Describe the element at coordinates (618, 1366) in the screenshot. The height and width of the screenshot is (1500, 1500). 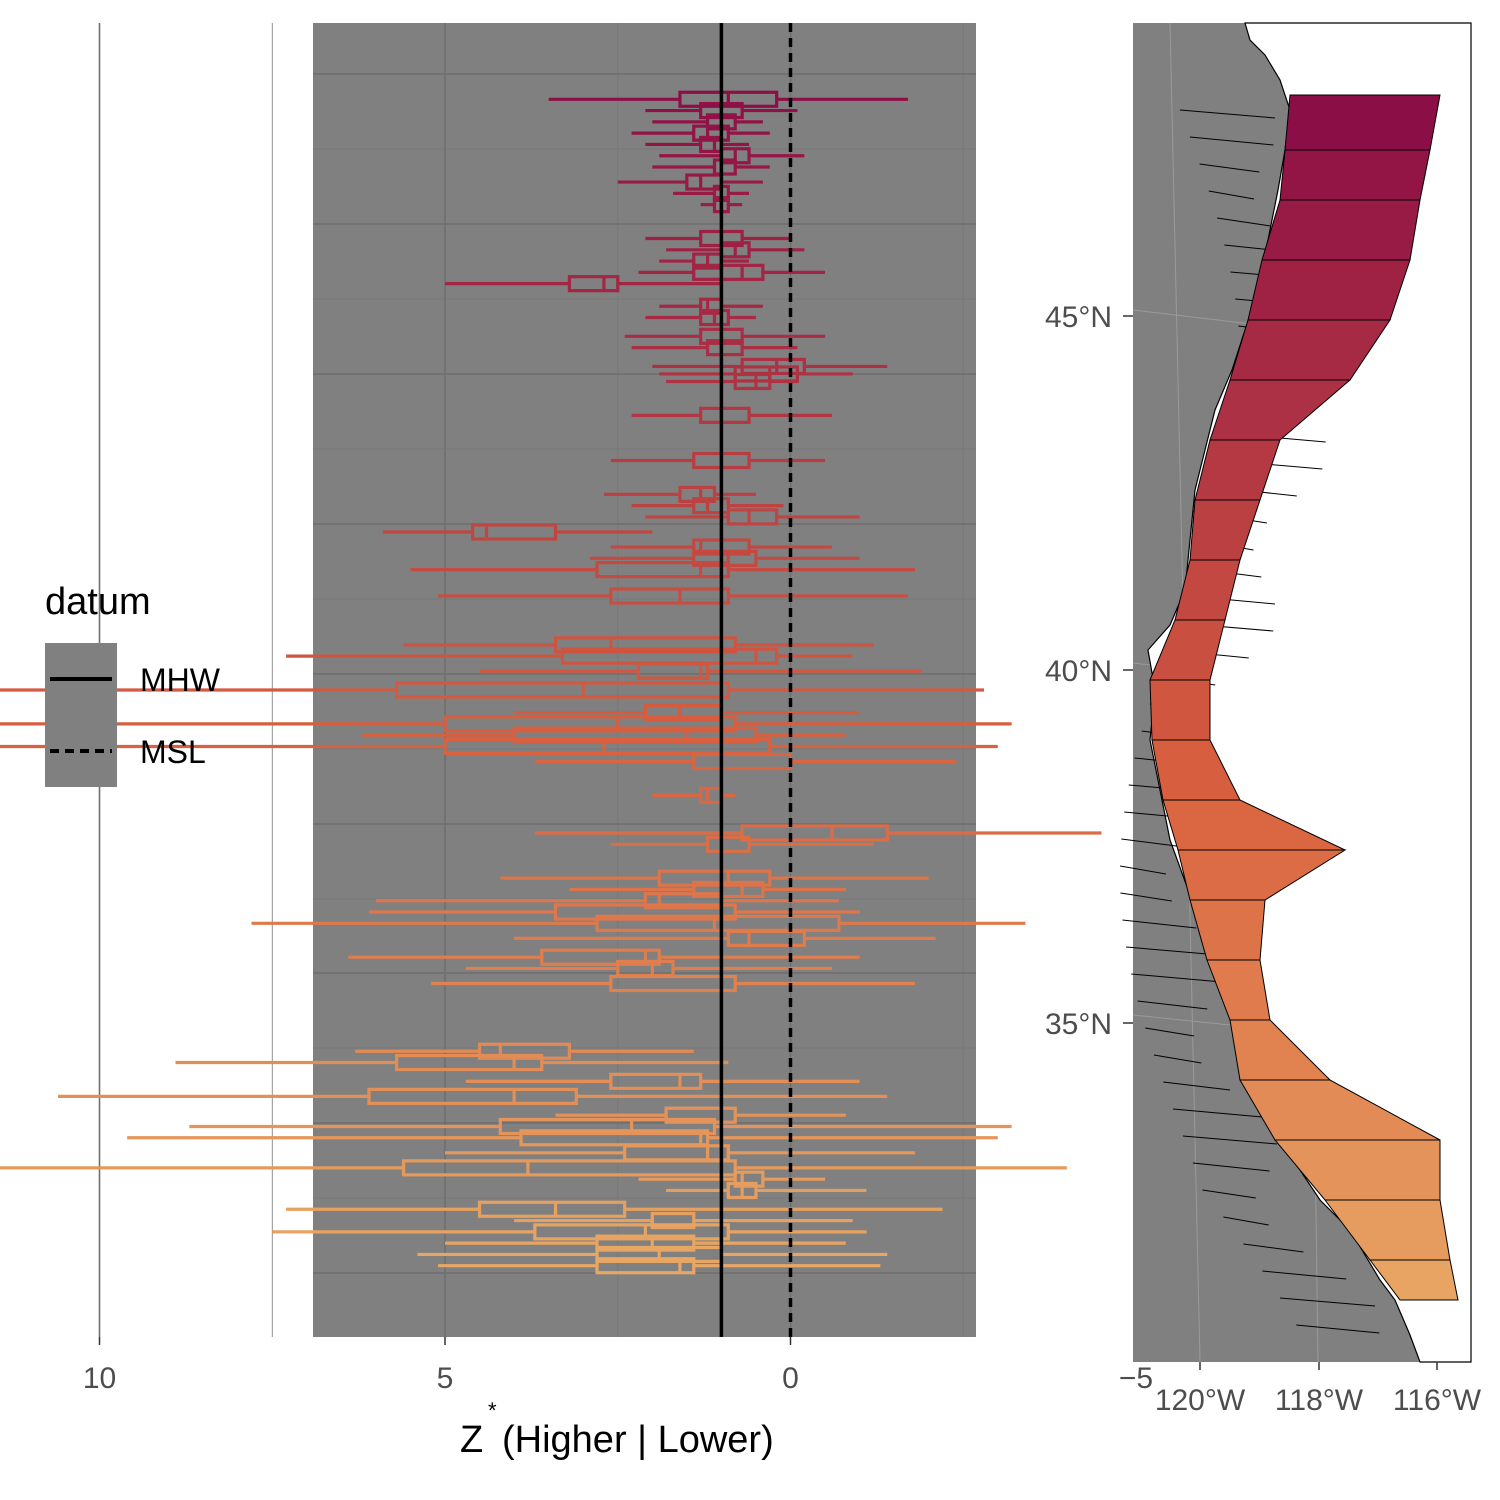
I see `x-axis: 10 5 0 −5` at that location.